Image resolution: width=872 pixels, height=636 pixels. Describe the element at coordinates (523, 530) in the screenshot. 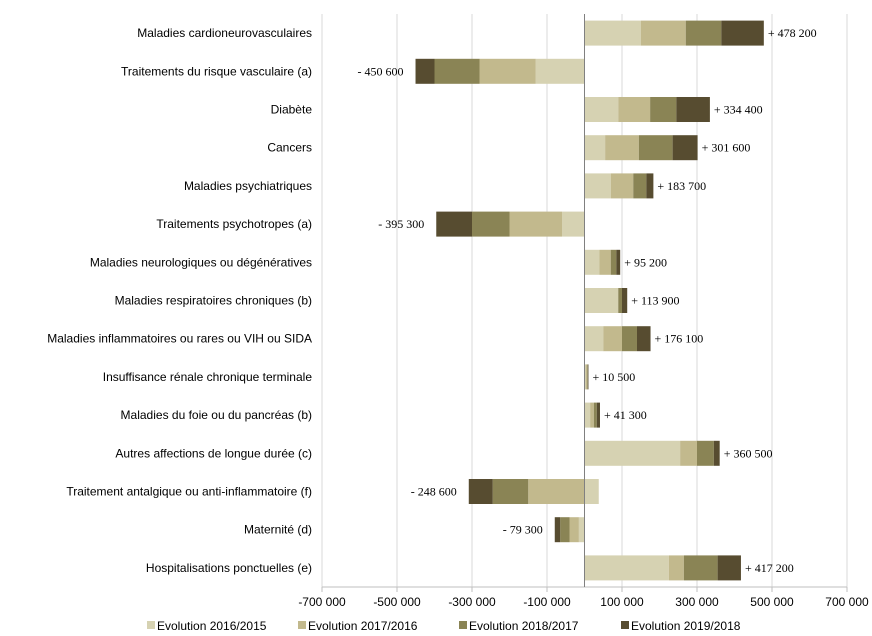

I see `total-data-label: - 79 300` at that location.